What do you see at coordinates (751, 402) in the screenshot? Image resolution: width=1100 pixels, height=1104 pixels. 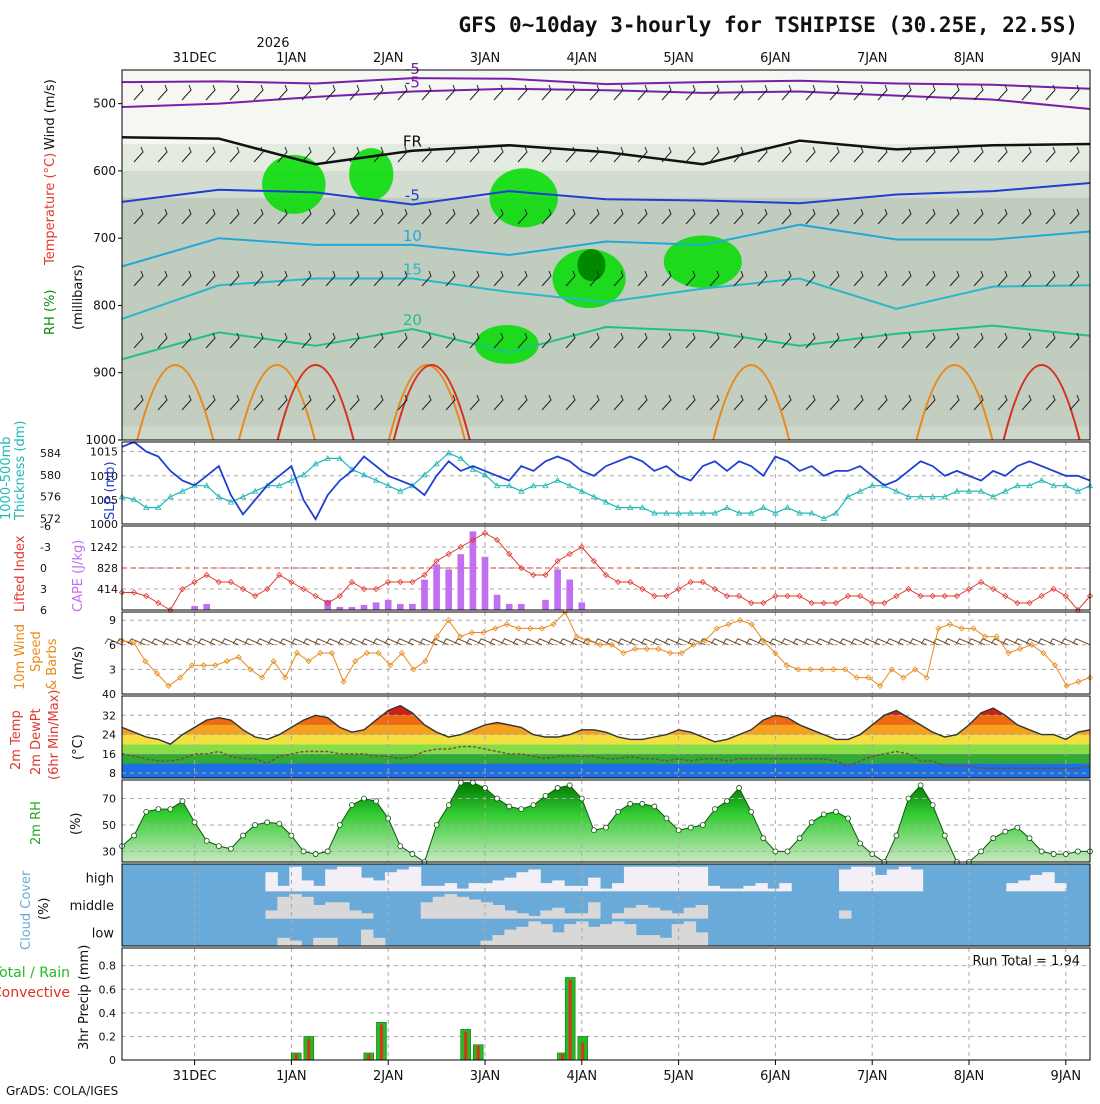 I see `surface-temperature-arc` at bounding box center [751, 402].